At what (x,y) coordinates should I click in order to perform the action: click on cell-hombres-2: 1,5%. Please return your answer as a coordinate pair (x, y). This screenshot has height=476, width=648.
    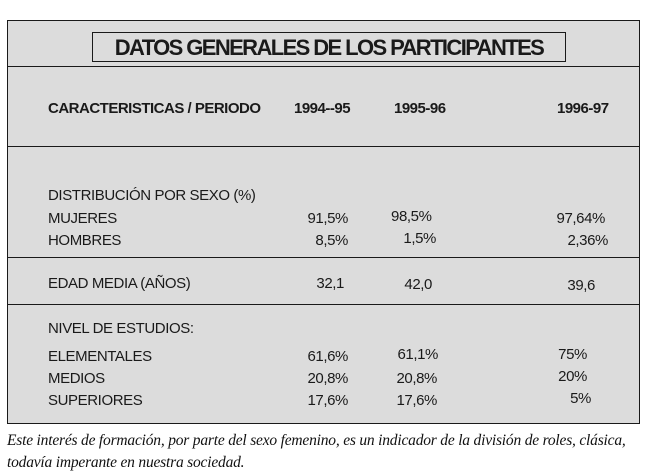
    Looking at the image, I should click on (419, 238).